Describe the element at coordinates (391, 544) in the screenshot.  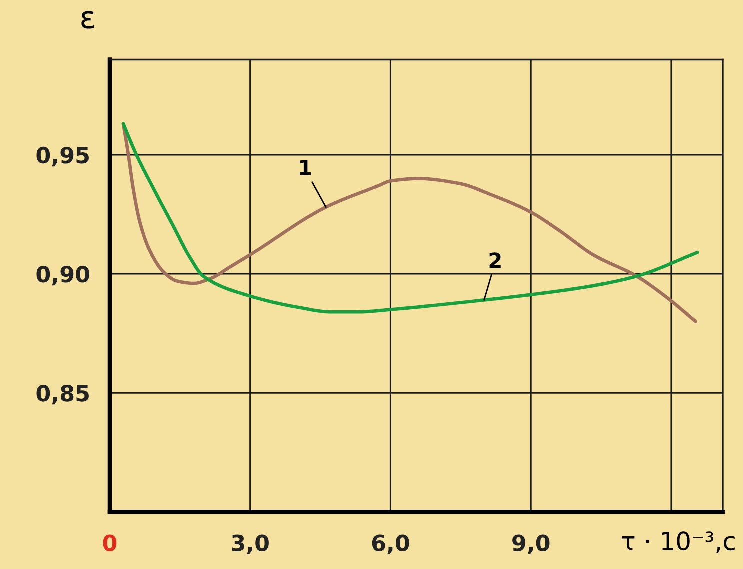
I see `x-tick-label: 6,0` at that location.